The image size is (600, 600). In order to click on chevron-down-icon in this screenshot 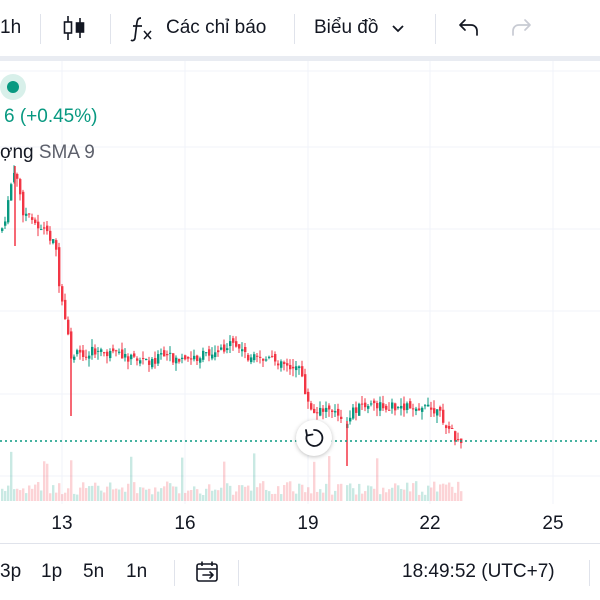, I will do `click(398, 29)`.